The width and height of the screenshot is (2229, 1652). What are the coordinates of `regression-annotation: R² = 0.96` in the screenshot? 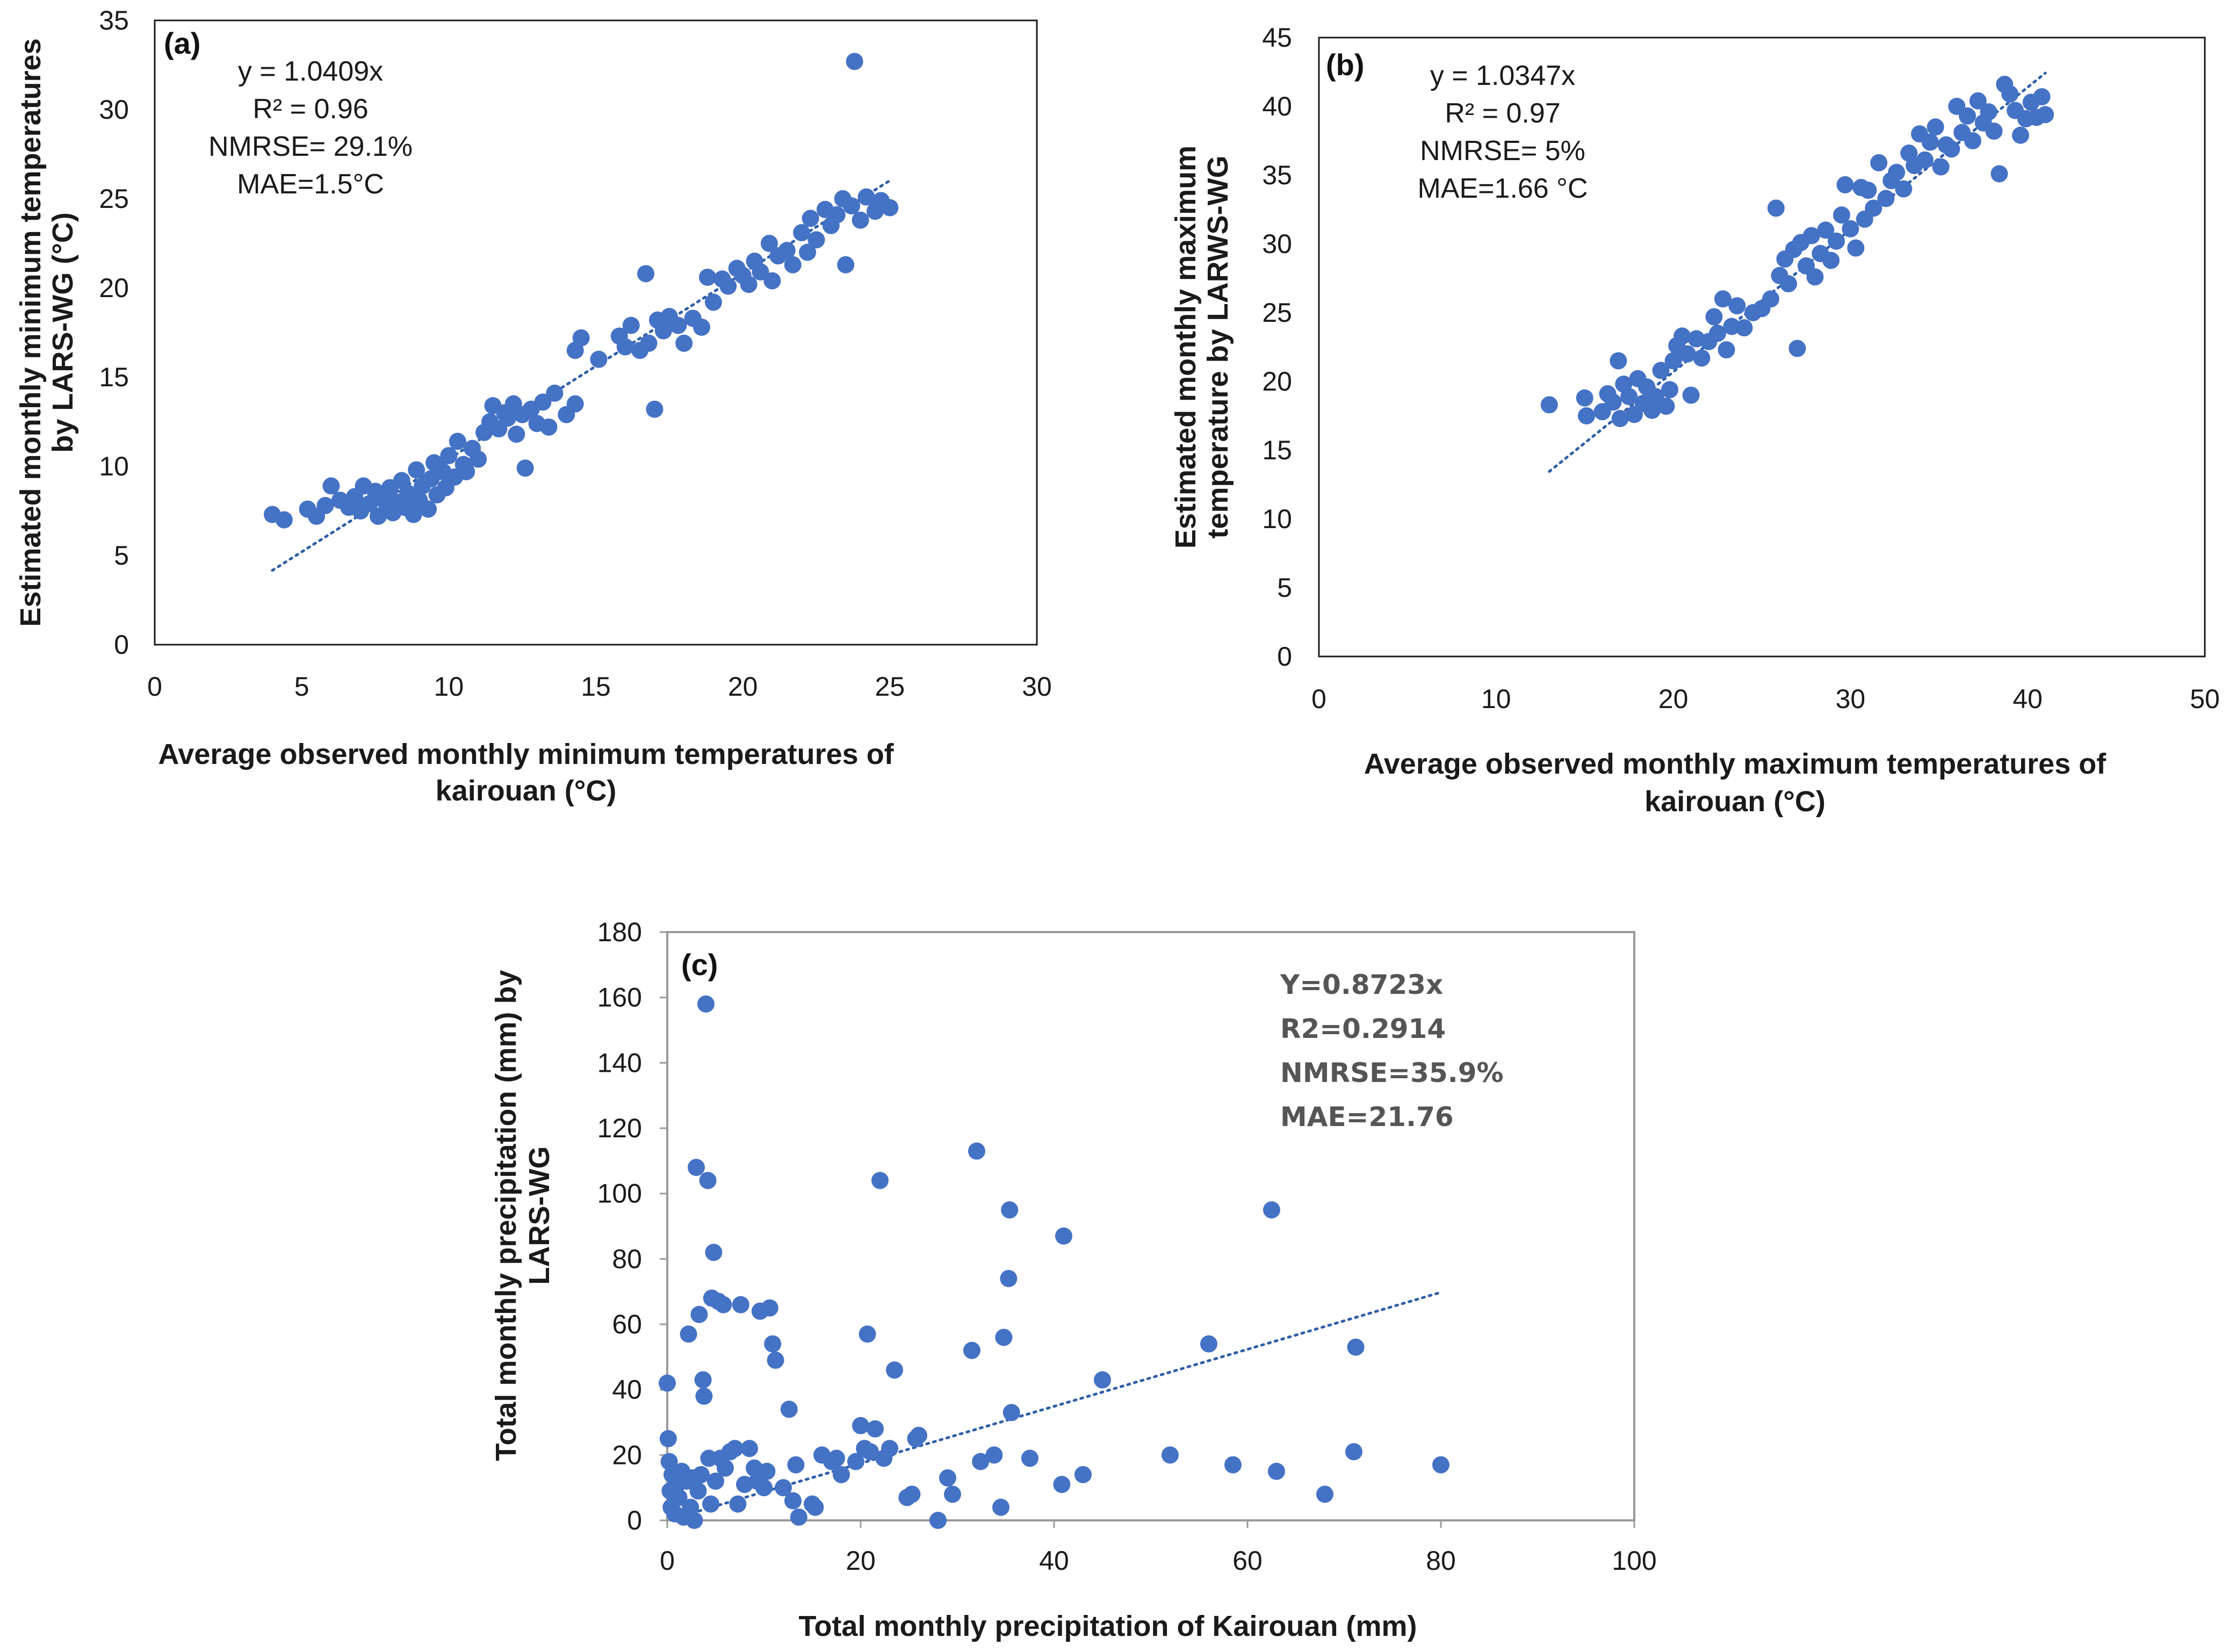 It's located at (310, 109).